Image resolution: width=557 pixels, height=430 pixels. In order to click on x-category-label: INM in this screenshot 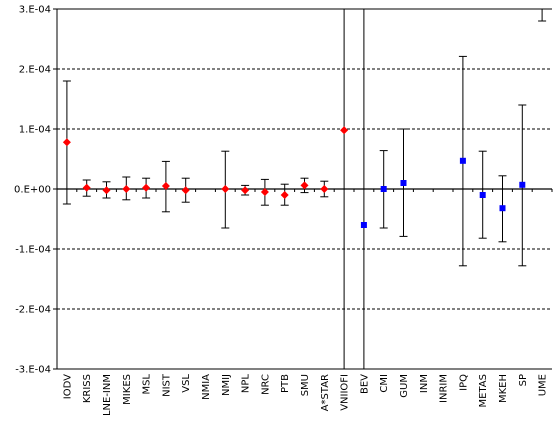, I will do `click(424, 383)`.